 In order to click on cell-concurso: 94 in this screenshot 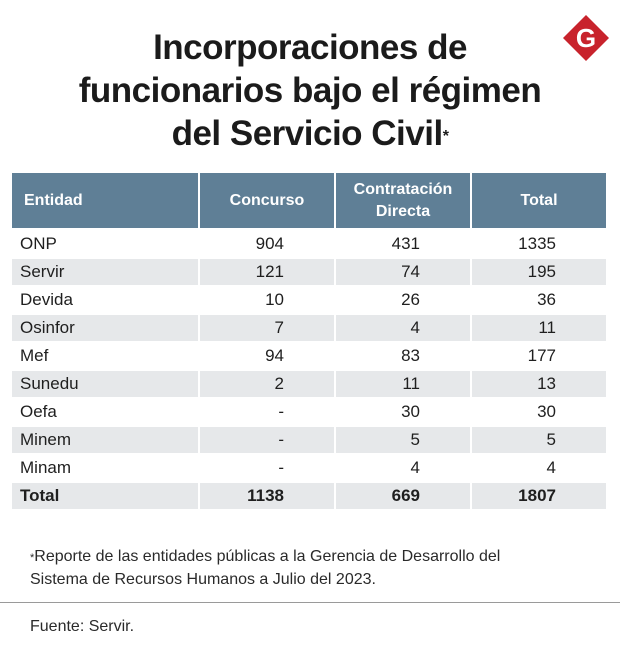, I will do `click(268, 357)`.